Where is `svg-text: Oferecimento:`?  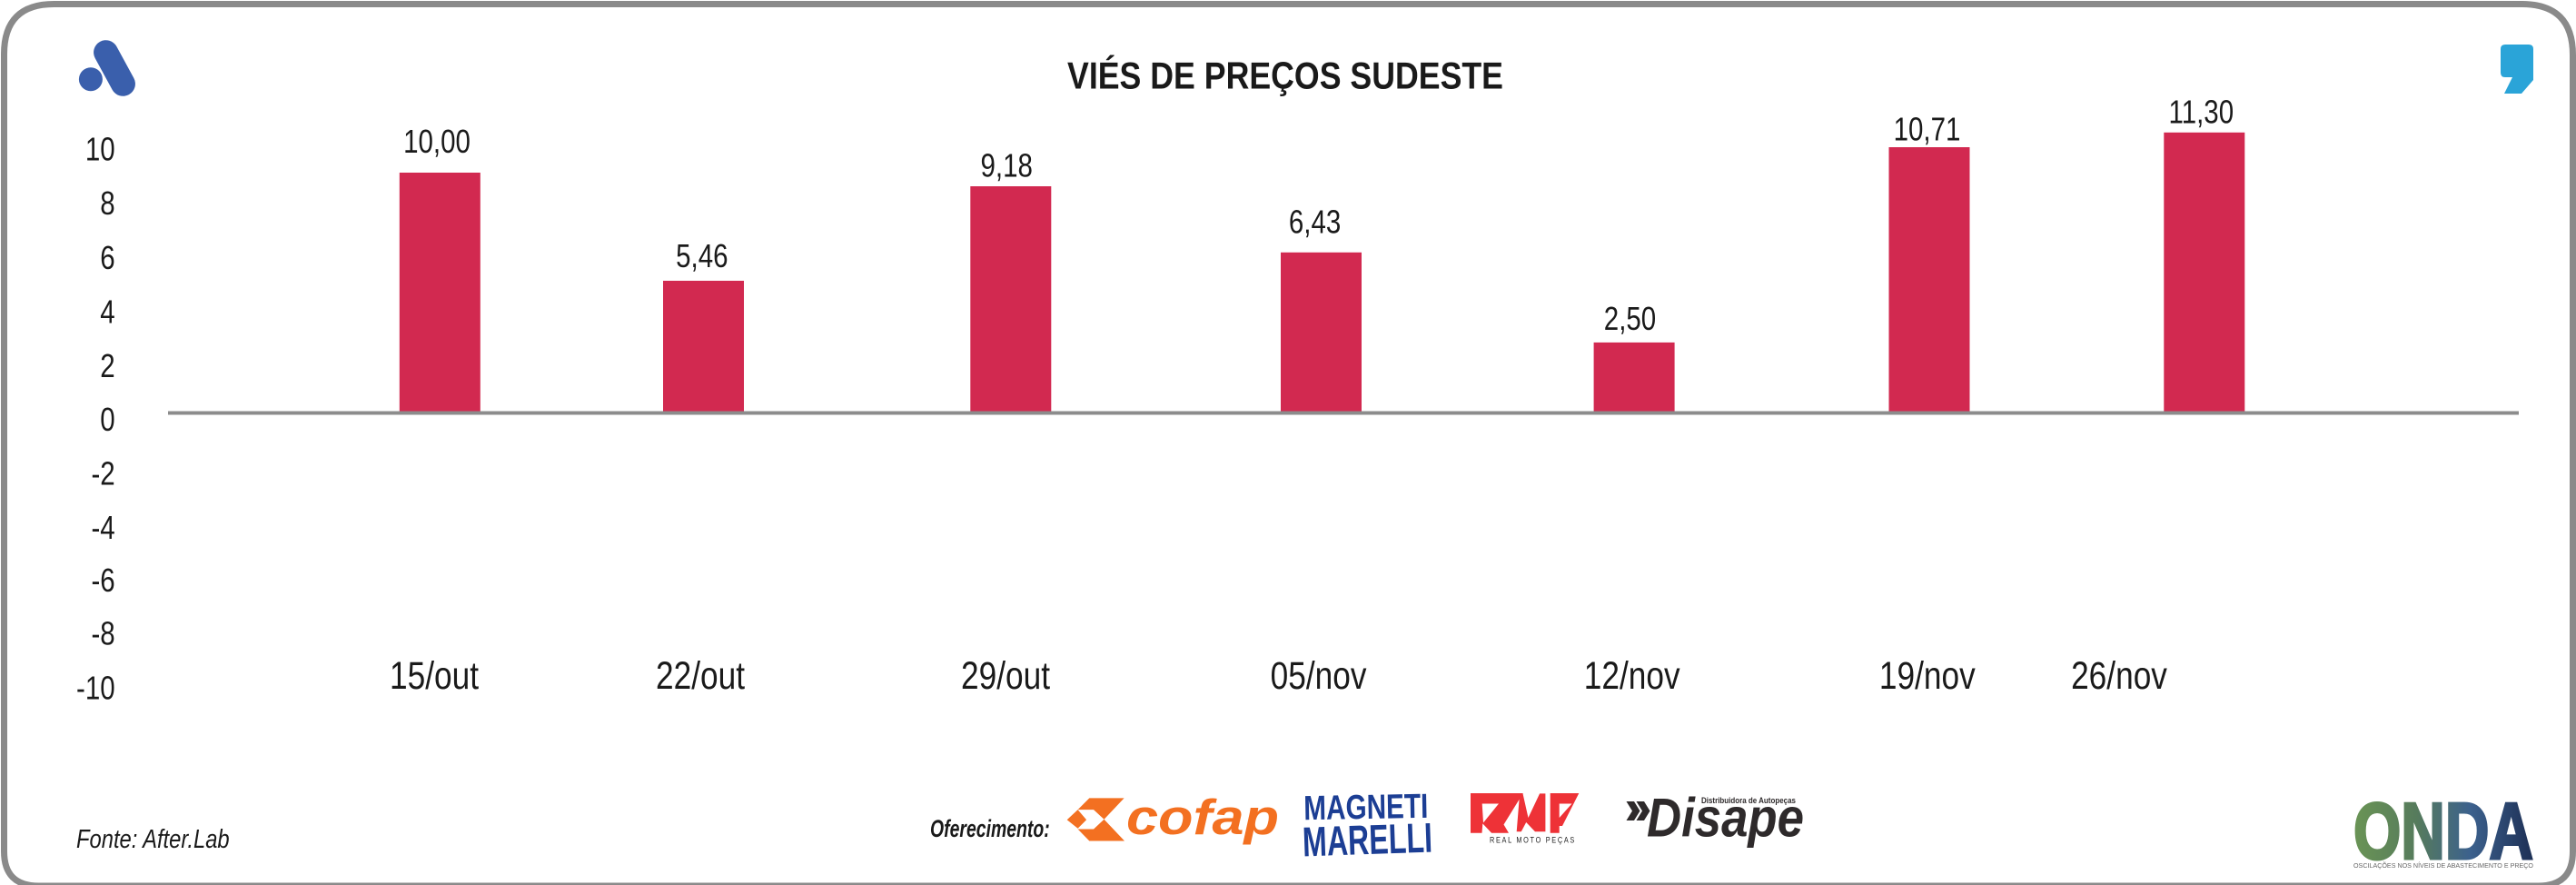
svg-text: Oferecimento: is located at coordinates (990, 828).